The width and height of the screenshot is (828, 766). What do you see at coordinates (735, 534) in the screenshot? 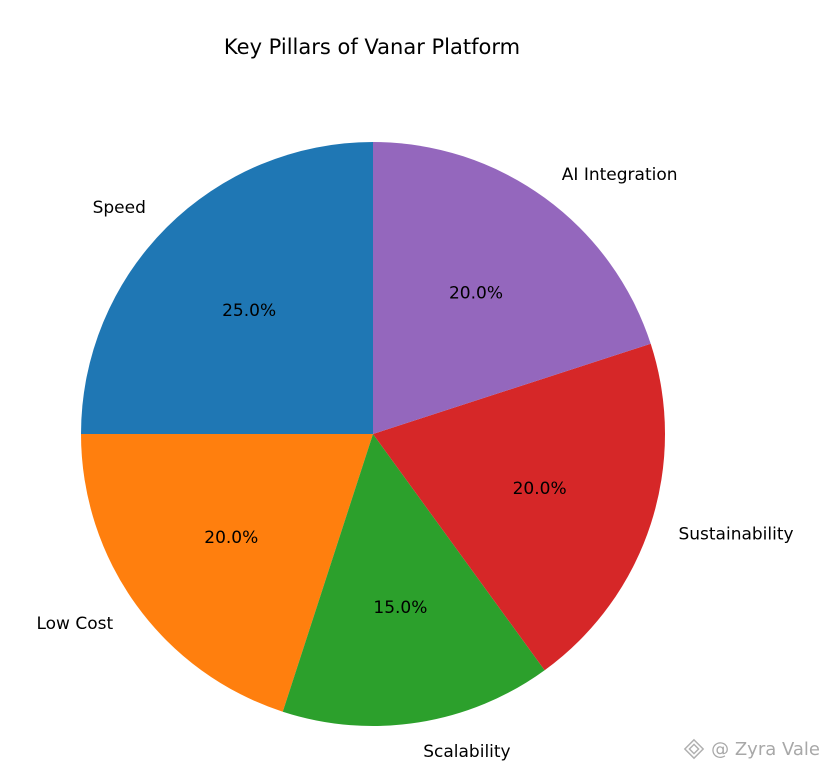
I see `slice-label-sustainability: Sustainability` at bounding box center [735, 534].